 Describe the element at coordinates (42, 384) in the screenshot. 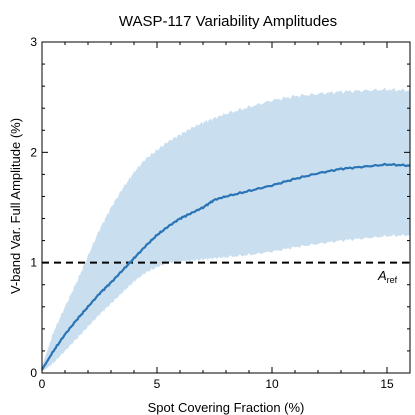

I see `x-tick-label: 0` at that location.